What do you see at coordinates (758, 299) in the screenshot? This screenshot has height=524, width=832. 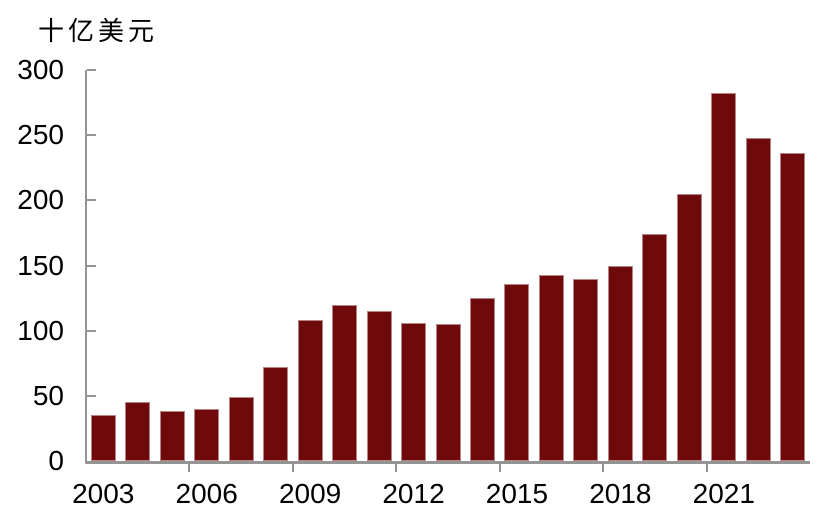 I see `bar-2022` at bounding box center [758, 299].